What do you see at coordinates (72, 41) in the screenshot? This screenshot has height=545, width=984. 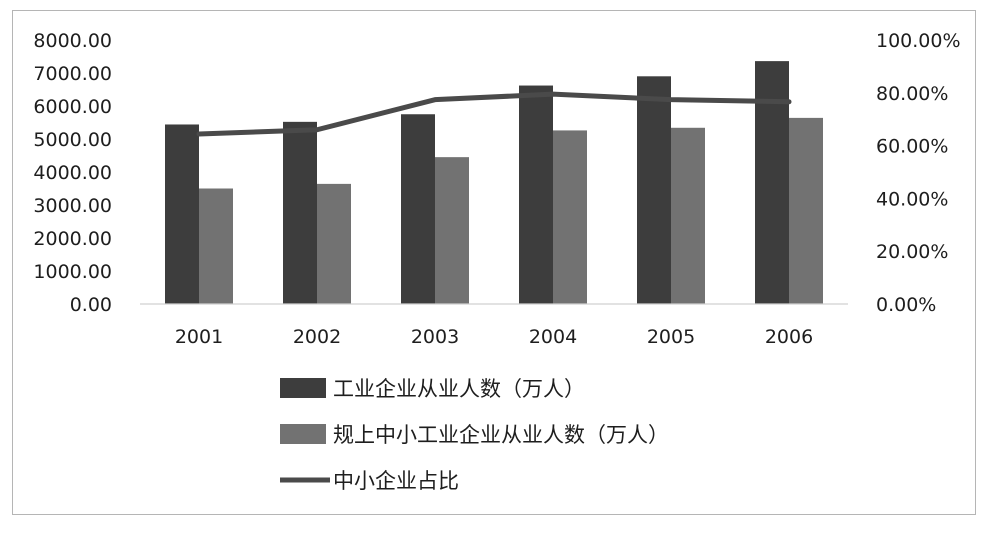 I see `left-axis-tick-label: 8000.00` at bounding box center [72, 41].